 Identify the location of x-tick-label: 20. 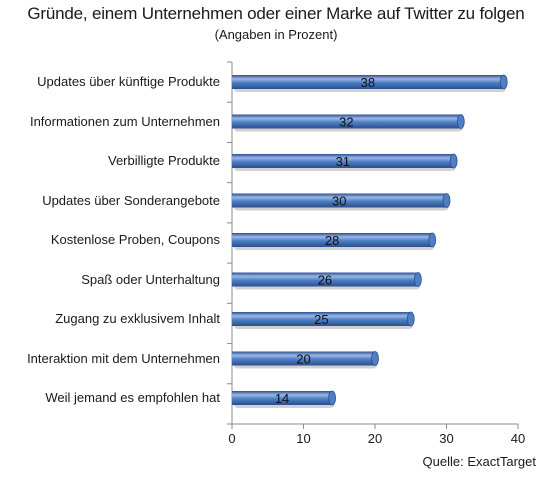
(375, 438).